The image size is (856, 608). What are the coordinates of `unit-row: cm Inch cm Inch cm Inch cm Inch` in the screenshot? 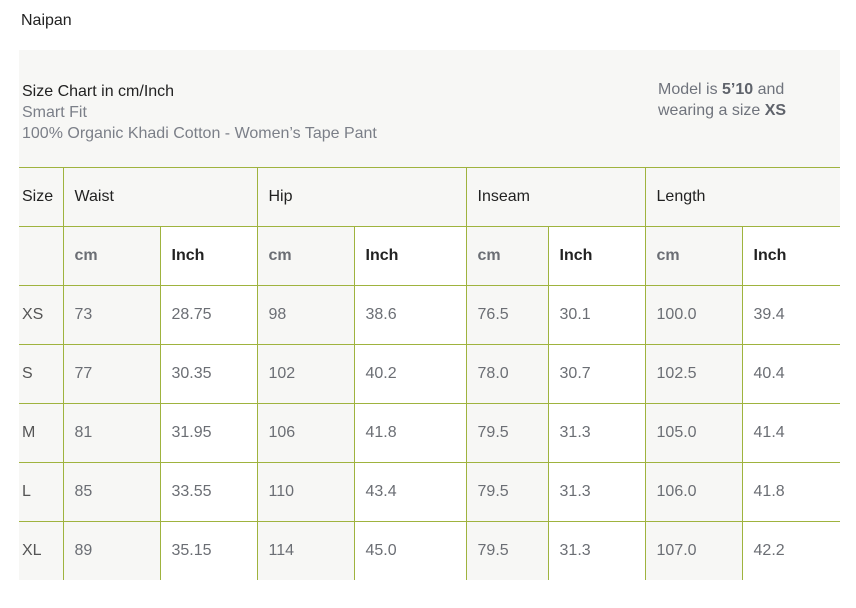 It's located at (430, 256).